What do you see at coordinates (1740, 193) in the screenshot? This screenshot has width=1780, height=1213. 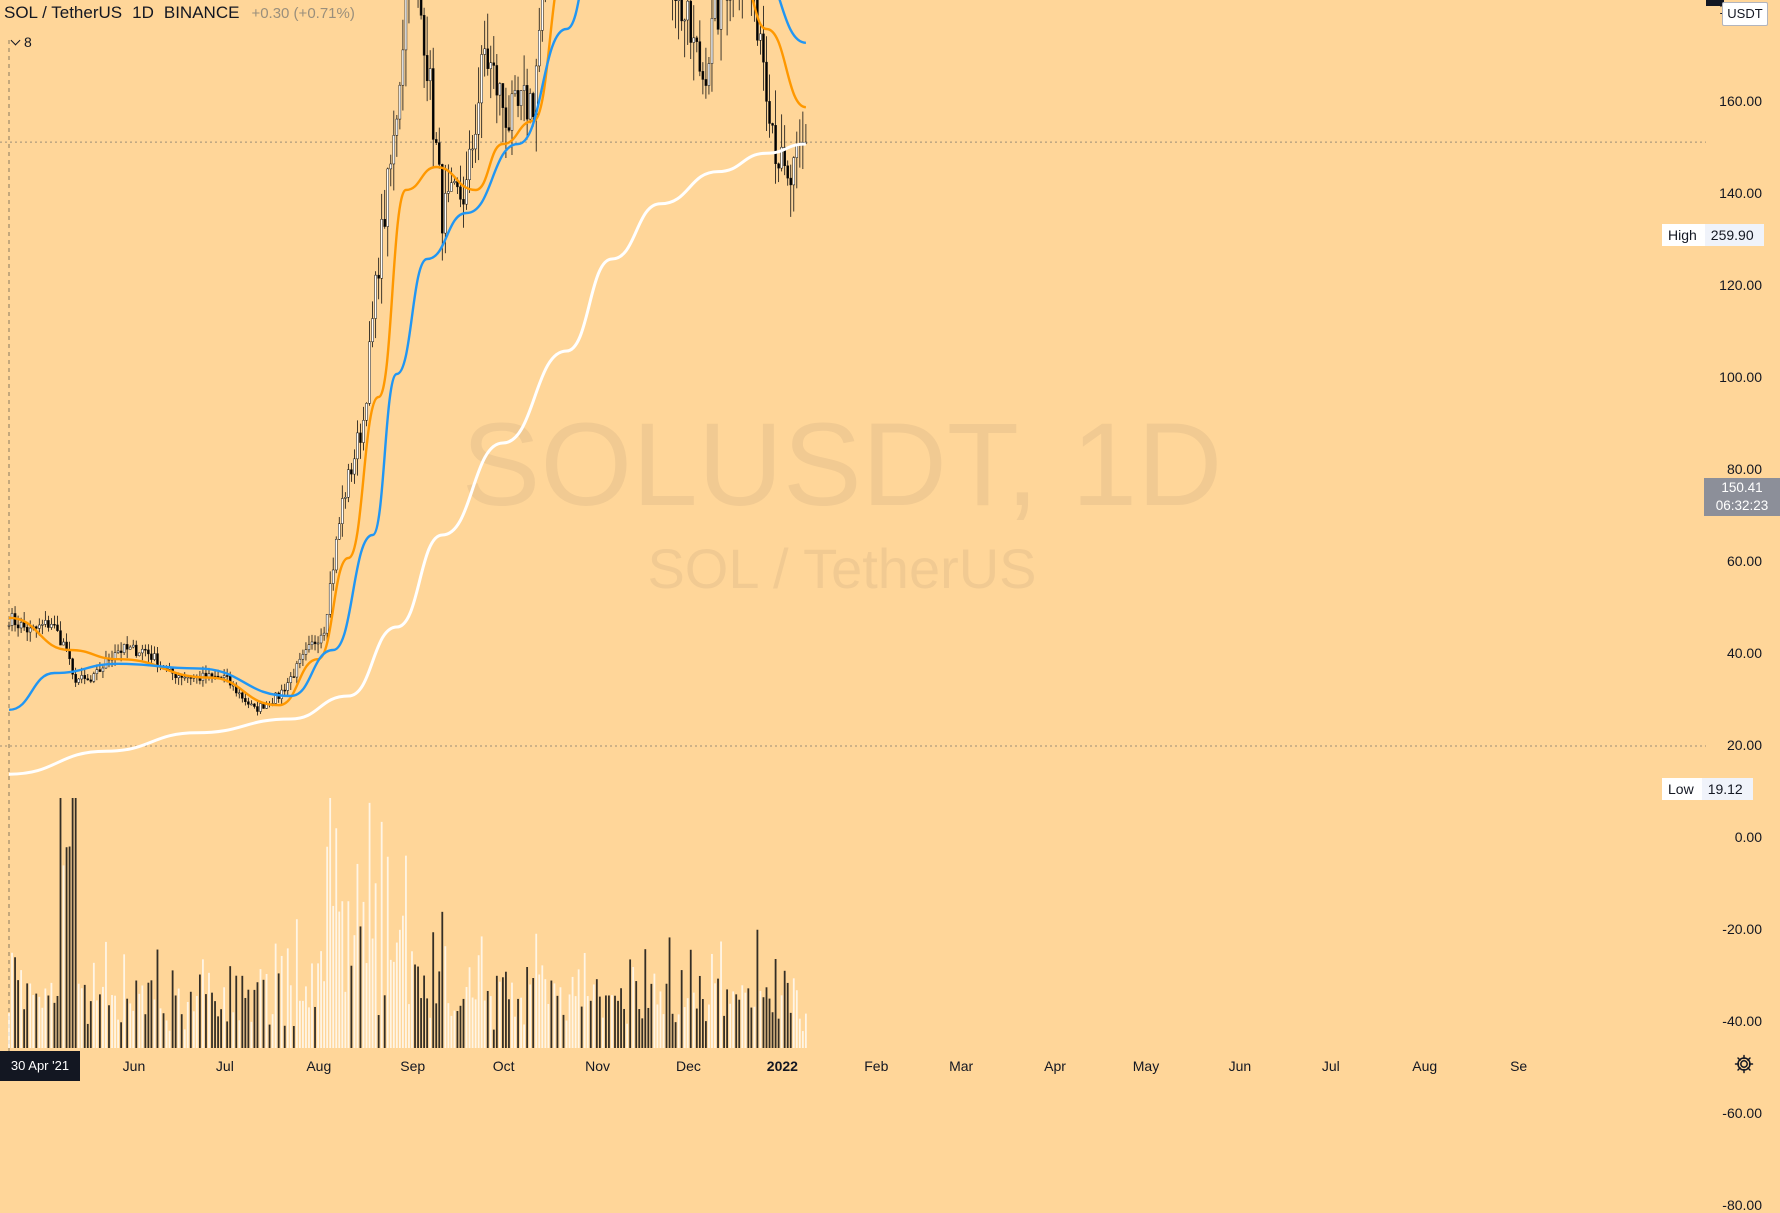 I see `price-tick-label: 140.00` at bounding box center [1740, 193].